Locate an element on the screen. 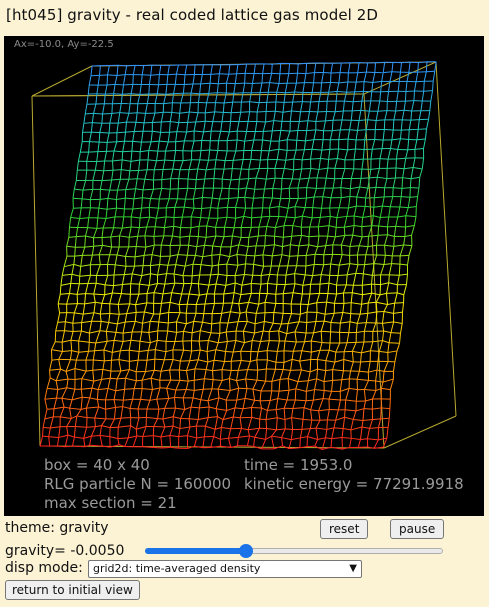 This screenshot has height=607, width=489. return-to-initial-view-button: return to initial view is located at coordinates (72, 590).